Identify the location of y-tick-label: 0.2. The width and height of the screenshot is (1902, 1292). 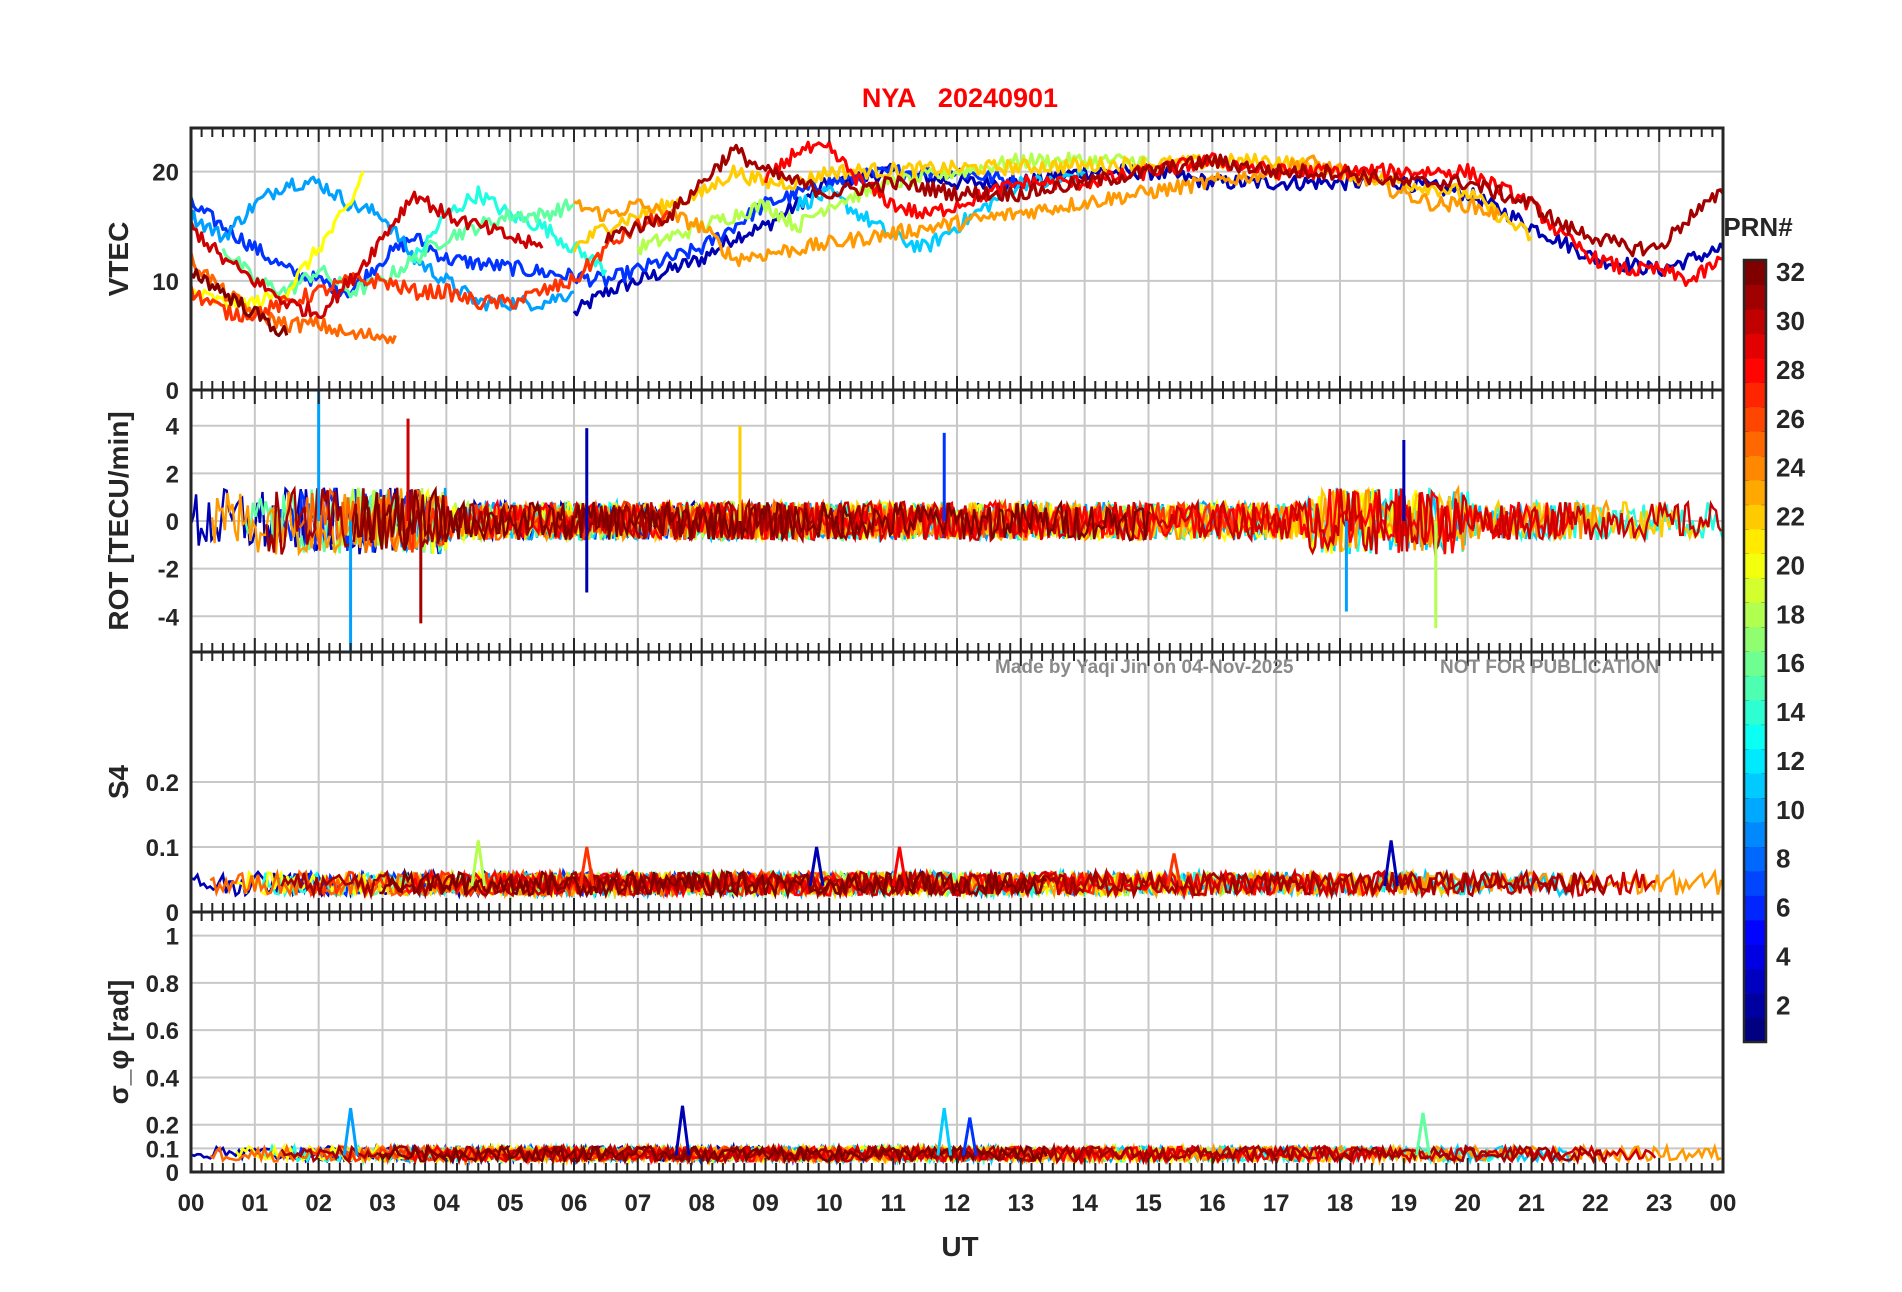
(162, 1126).